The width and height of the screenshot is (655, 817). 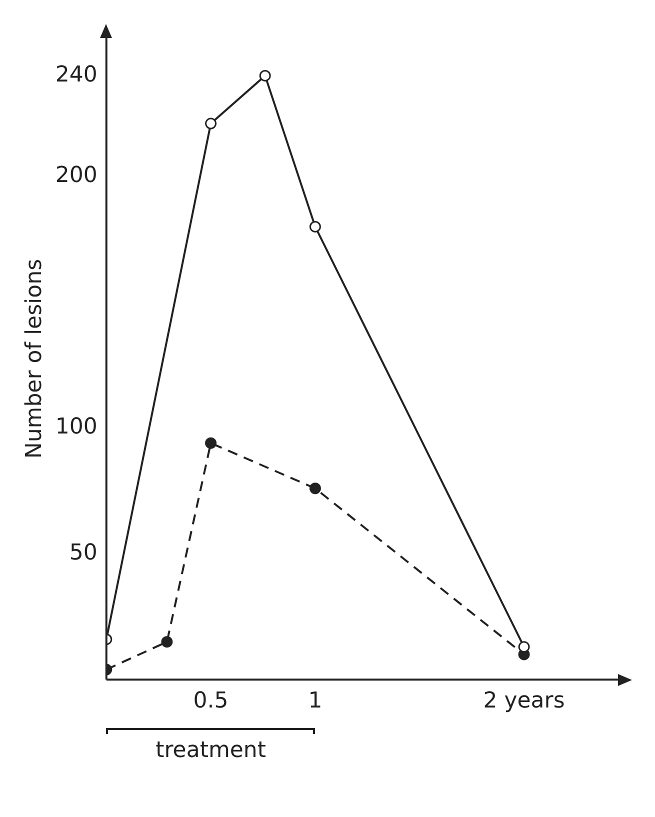 What do you see at coordinates (83, 553) in the screenshot?
I see `y-tick-label: 50` at bounding box center [83, 553].